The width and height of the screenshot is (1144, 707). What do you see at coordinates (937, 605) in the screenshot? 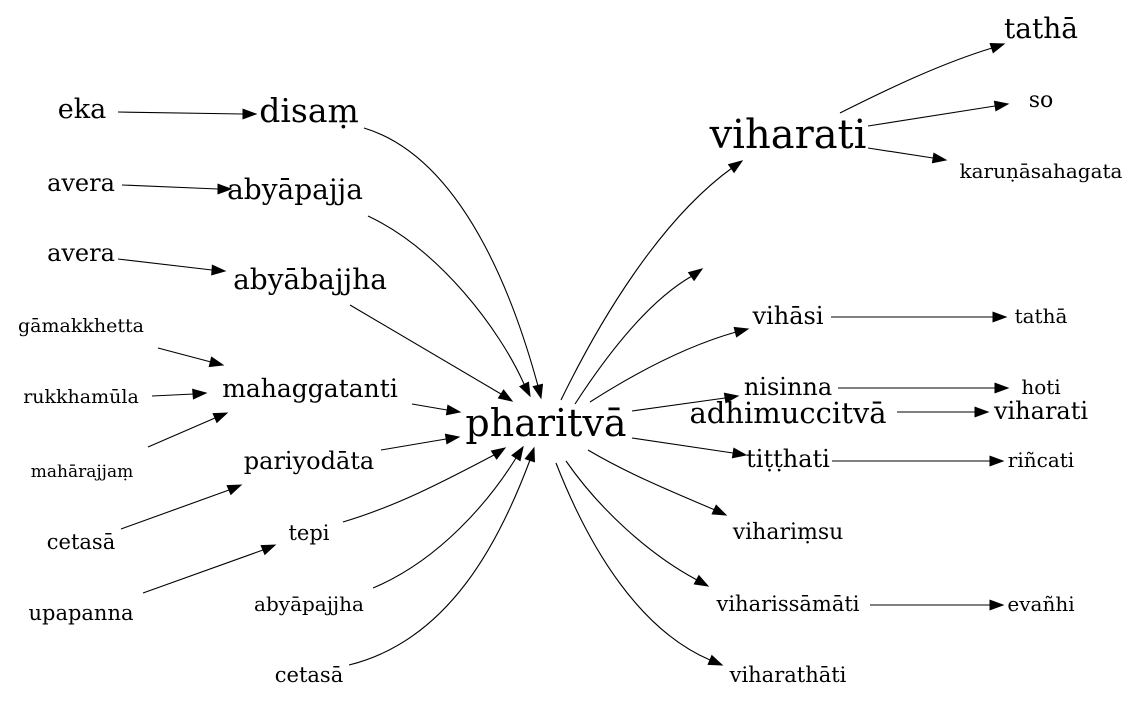
I see `edge-viharissamati-to-evanhi` at bounding box center [937, 605].